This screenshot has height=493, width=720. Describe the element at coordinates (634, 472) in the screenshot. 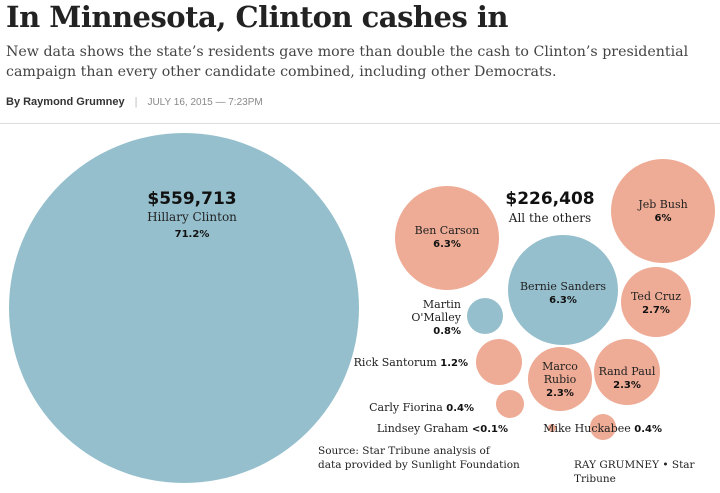

I see `credit: RAY GRUMNEY • Star Tribune` at that location.